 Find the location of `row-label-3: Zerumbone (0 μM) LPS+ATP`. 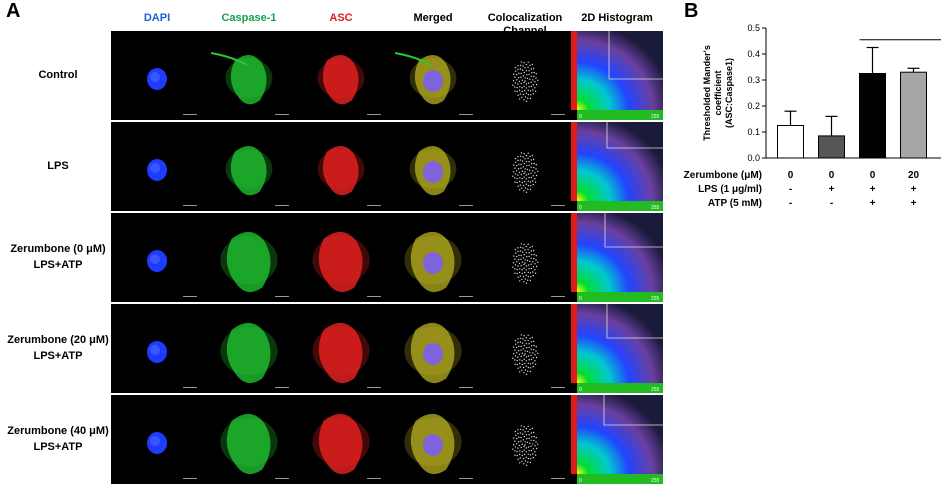

row-label-3: Zerumbone (0 μM) LPS+ATP is located at coordinates (58, 257).